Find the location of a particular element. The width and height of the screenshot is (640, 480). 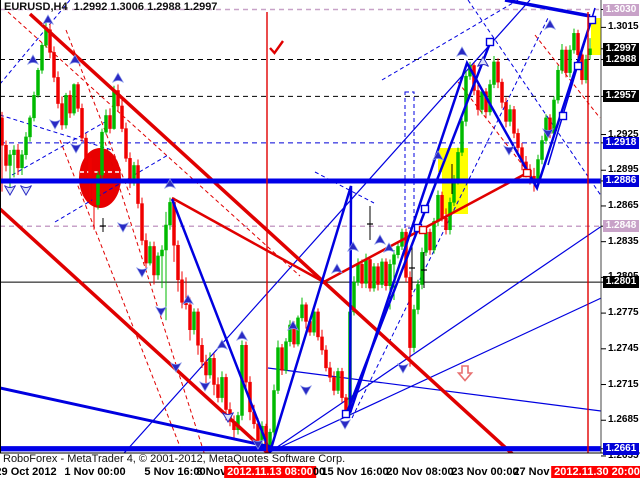

checkmark-icon is located at coordinates (276, 47).